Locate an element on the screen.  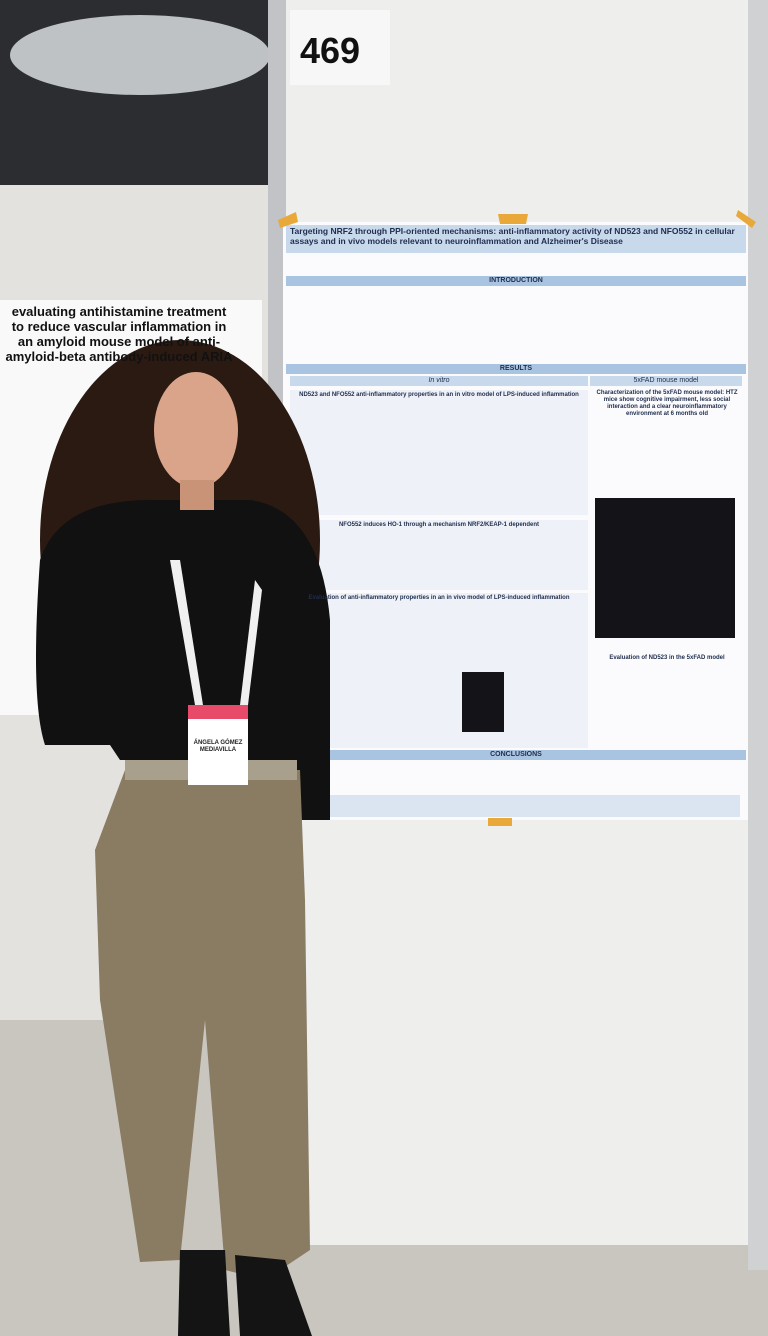
black-top is located at coordinates (183, 660).